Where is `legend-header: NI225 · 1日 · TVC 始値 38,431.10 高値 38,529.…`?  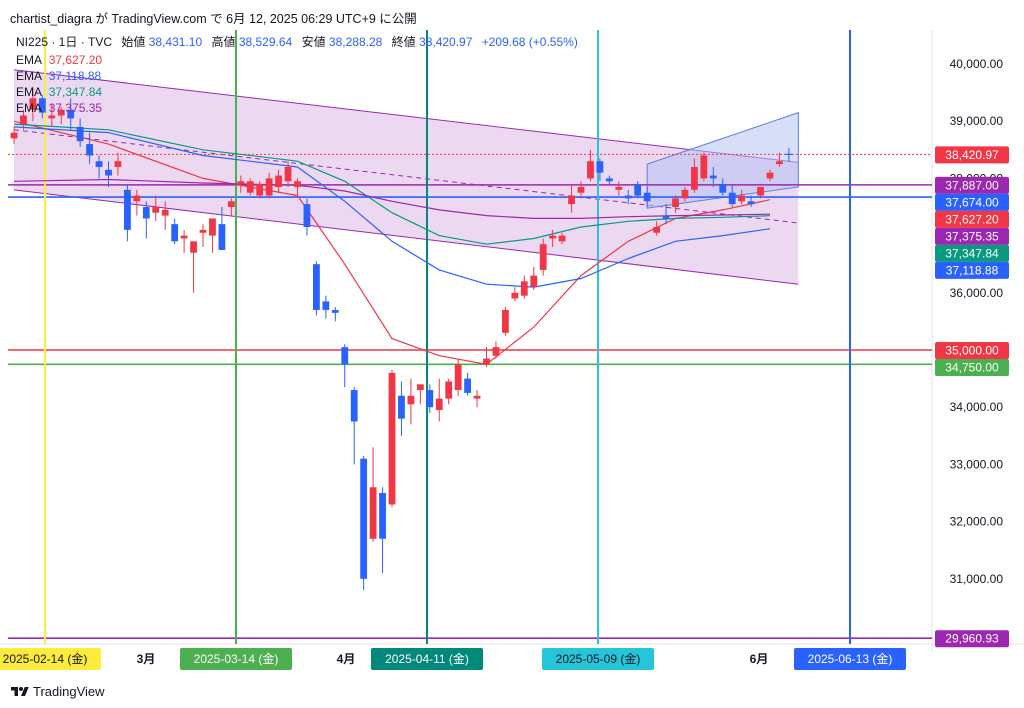 legend-header: NI225 · 1日 · TVC 始値 38,431.10 高値 38,529.… is located at coordinates (297, 41).